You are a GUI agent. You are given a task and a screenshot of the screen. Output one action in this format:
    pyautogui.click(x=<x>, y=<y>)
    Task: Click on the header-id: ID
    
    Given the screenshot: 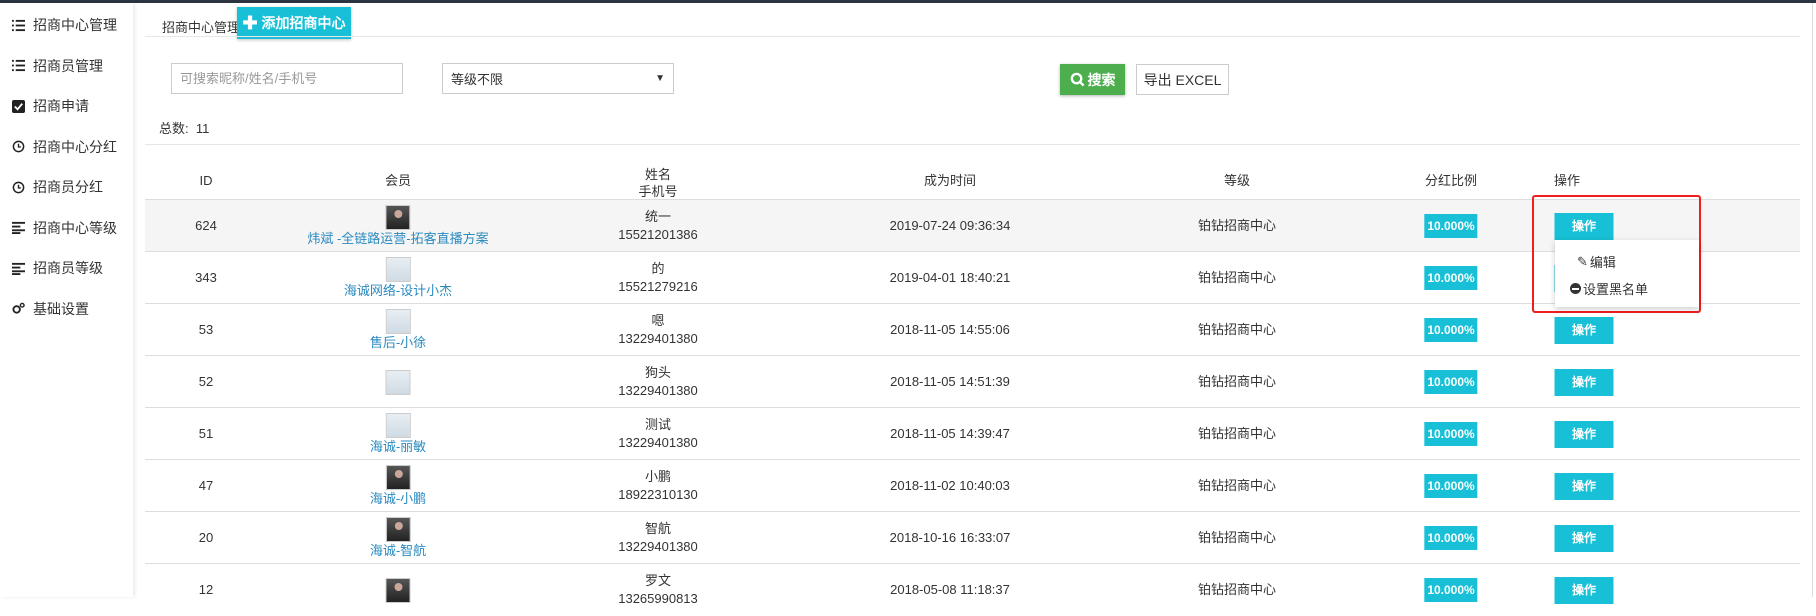 What is the action you would take?
    pyautogui.click(x=206, y=180)
    